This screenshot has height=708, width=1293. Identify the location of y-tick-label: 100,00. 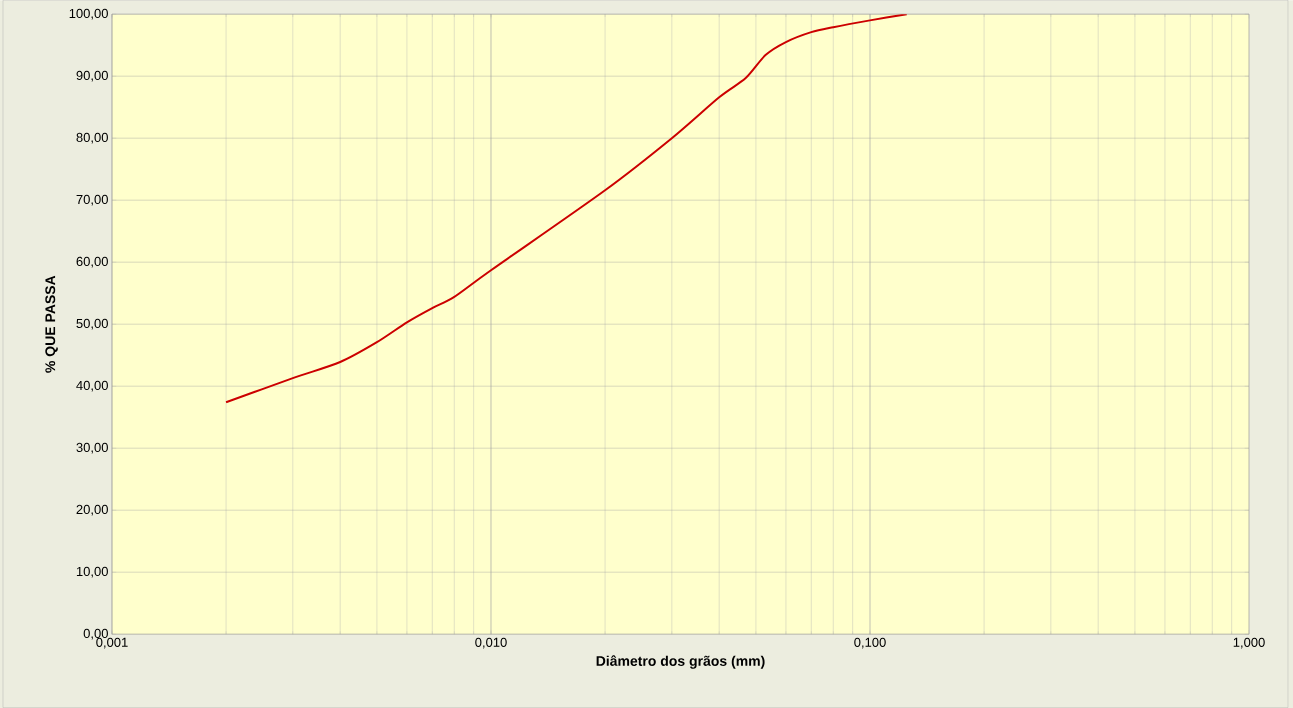
(88, 14).